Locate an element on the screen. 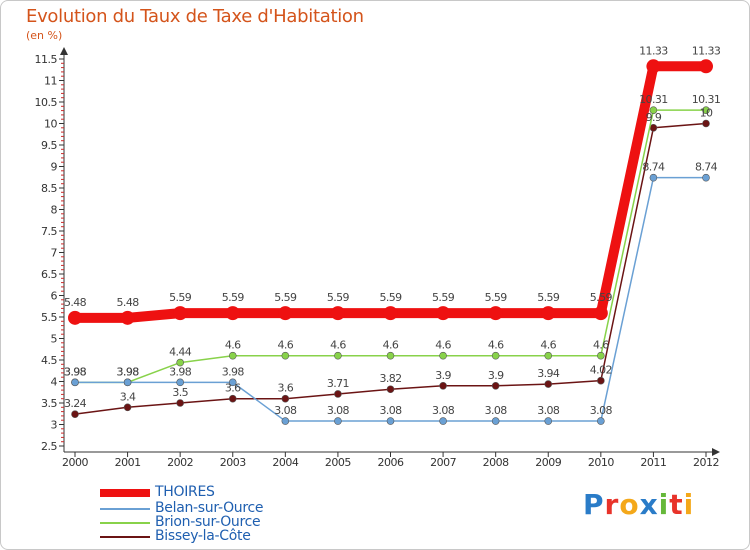  legend-swatch-bissey is located at coordinates (125, 537).